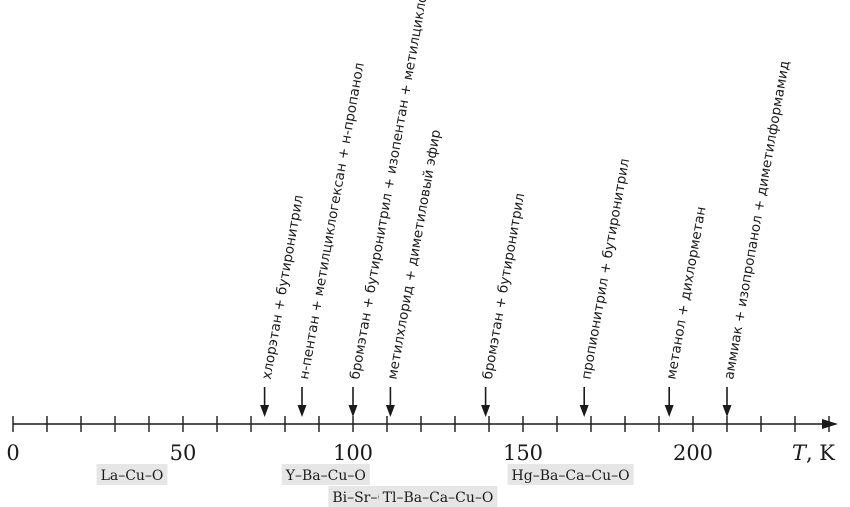 The height and width of the screenshot is (507, 850). Describe the element at coordinates (422, 440) in the screenshot. I see `temperature-axis: 0 50 100 150 200 T, K` at that location.